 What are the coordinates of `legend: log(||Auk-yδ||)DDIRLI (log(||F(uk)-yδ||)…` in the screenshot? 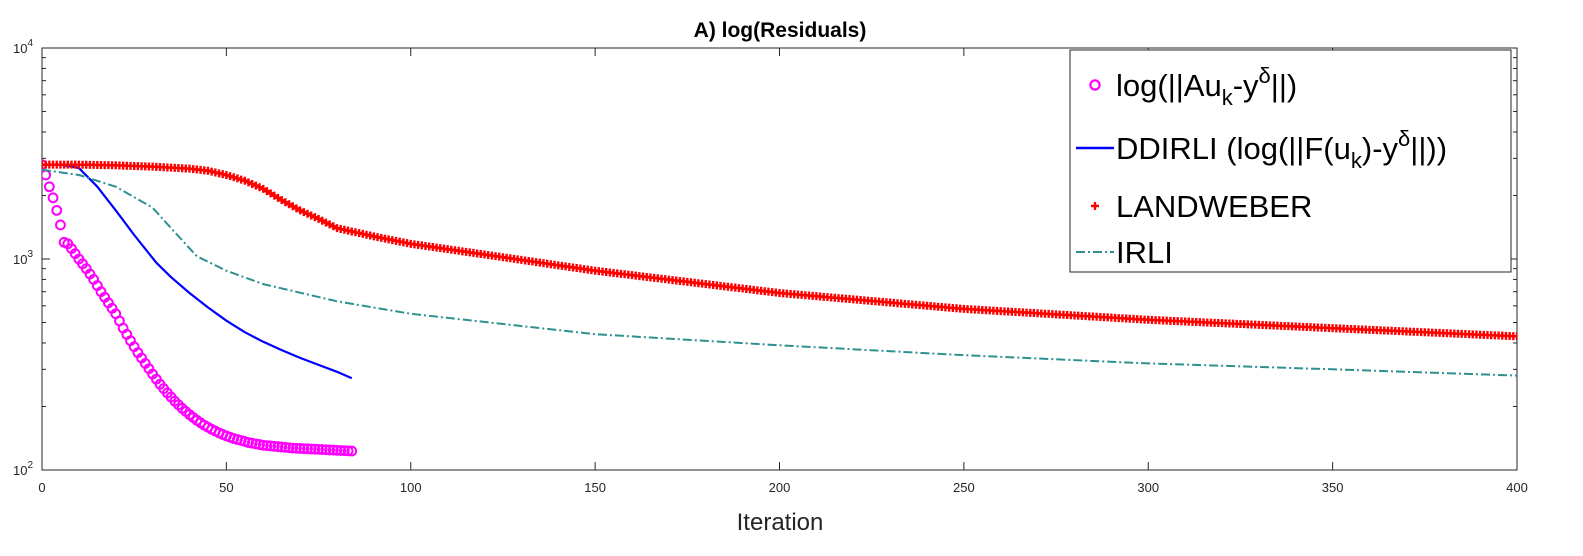 It's located at (1290, 161).